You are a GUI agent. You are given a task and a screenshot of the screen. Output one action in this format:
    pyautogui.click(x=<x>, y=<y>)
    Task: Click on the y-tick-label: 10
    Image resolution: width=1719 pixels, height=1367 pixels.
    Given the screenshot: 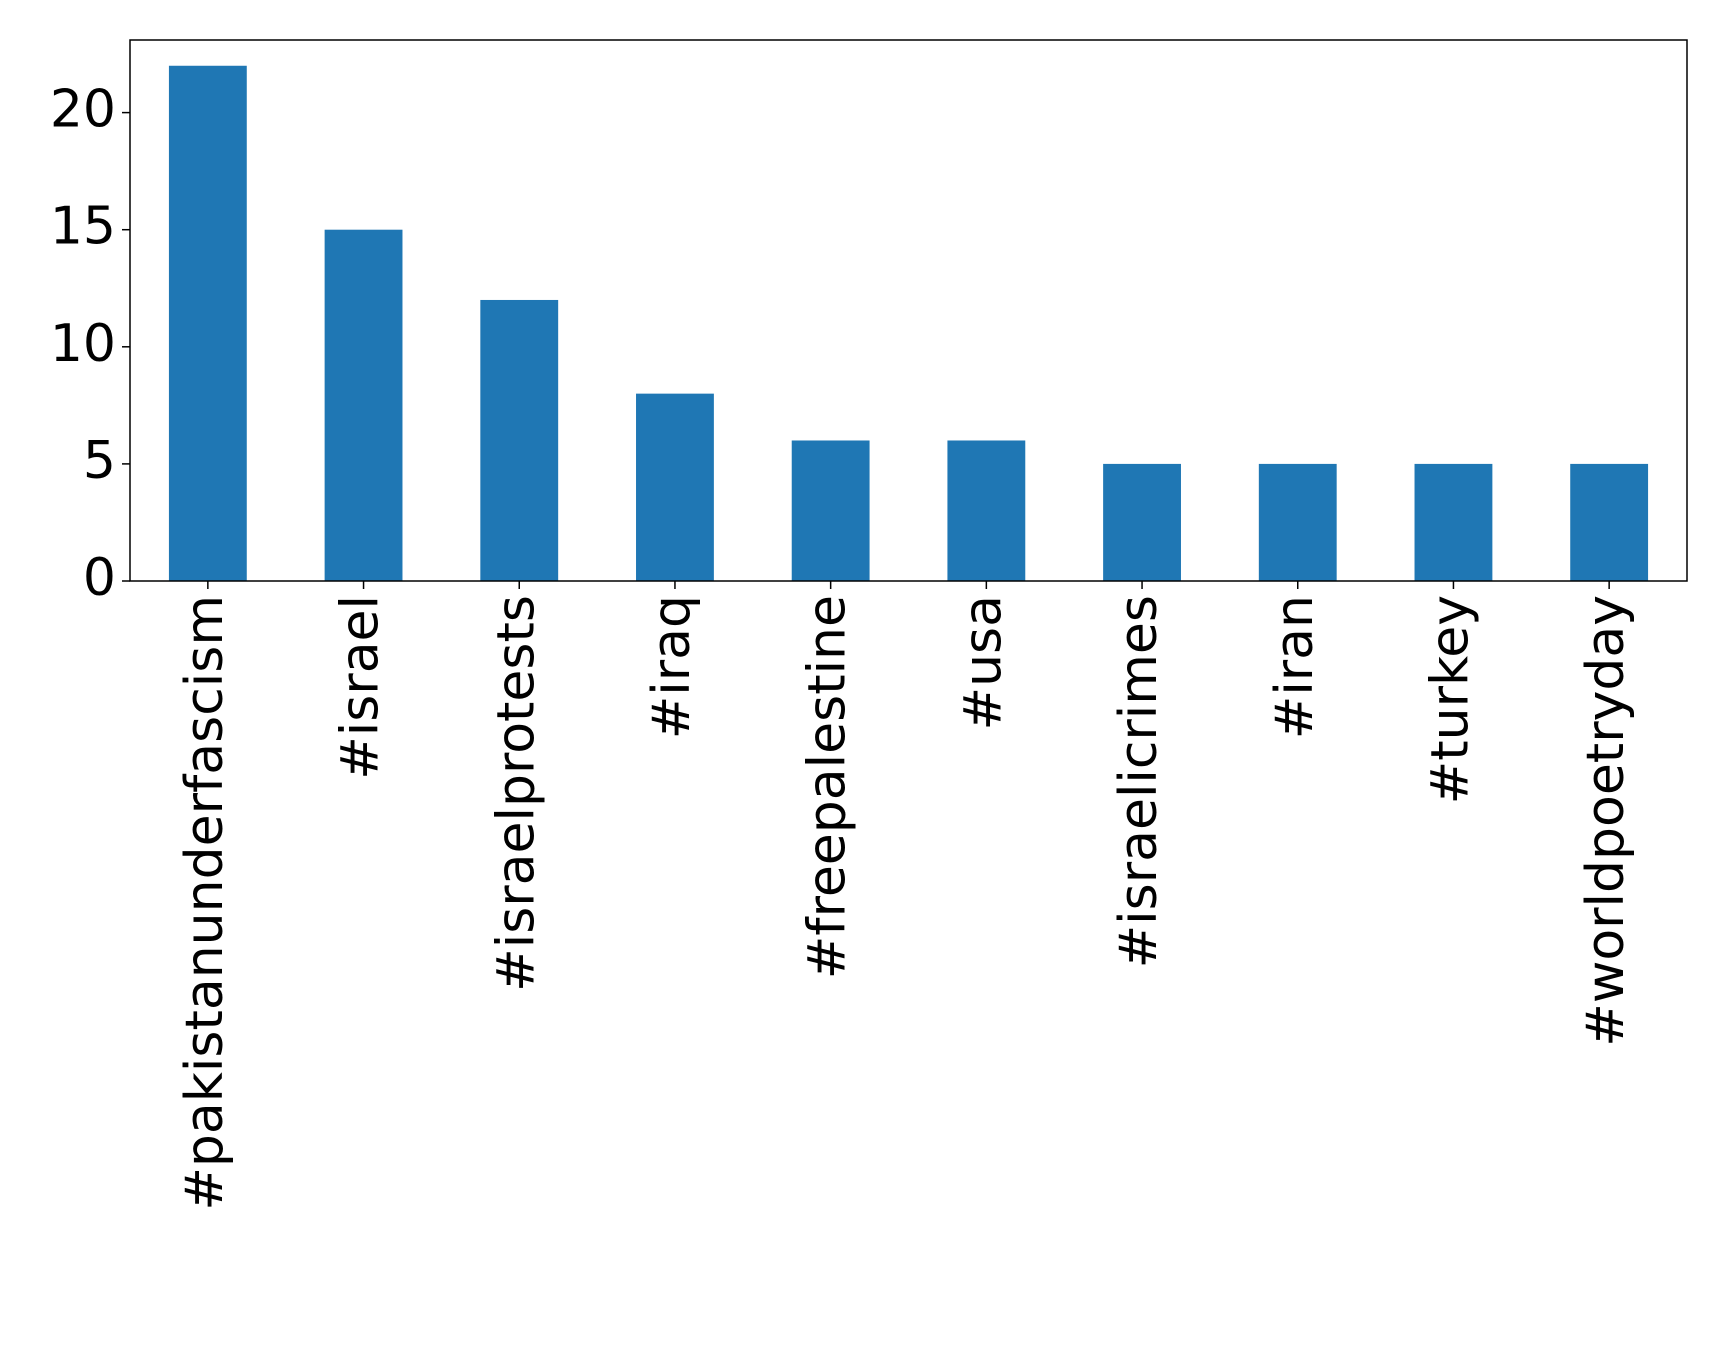 What is the action you would take?
    pyautogui.click(x=83, y=344)
    